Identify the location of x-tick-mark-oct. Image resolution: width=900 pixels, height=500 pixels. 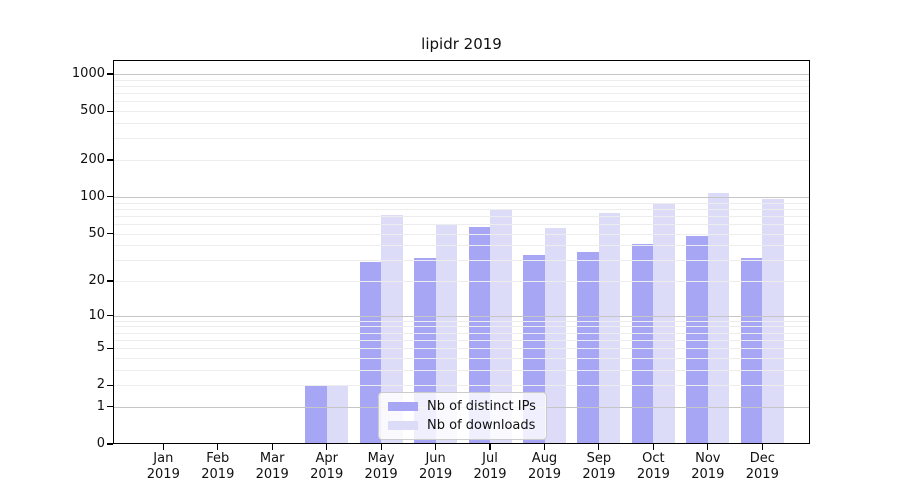
(653, 447).